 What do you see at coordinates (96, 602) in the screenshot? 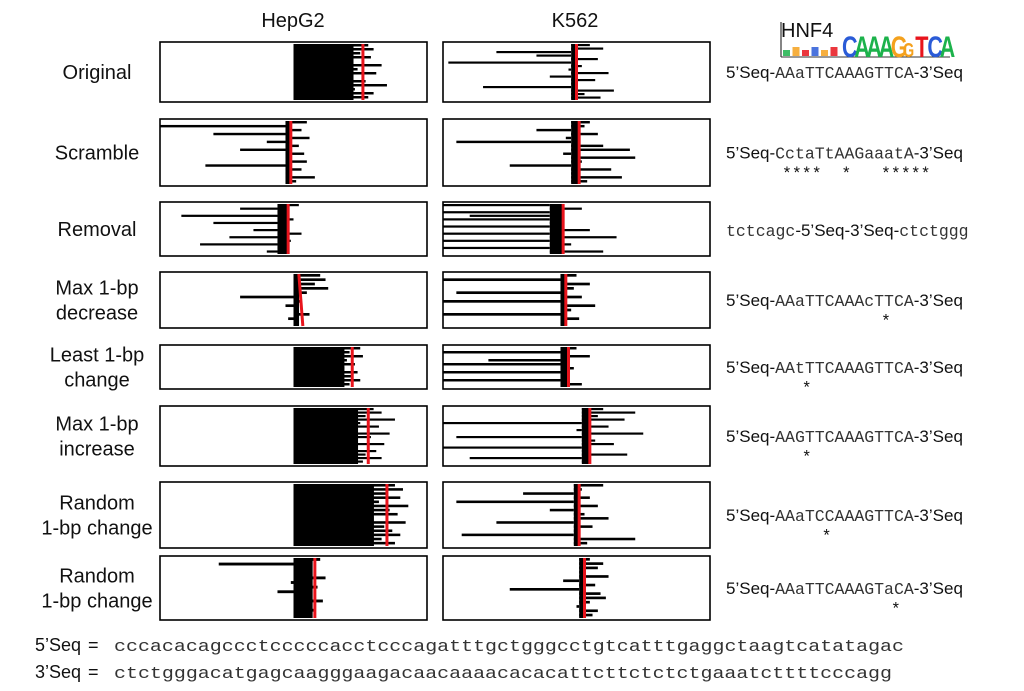
I see `row-label-line: 1-bp change` at bounding box center [96, 602].